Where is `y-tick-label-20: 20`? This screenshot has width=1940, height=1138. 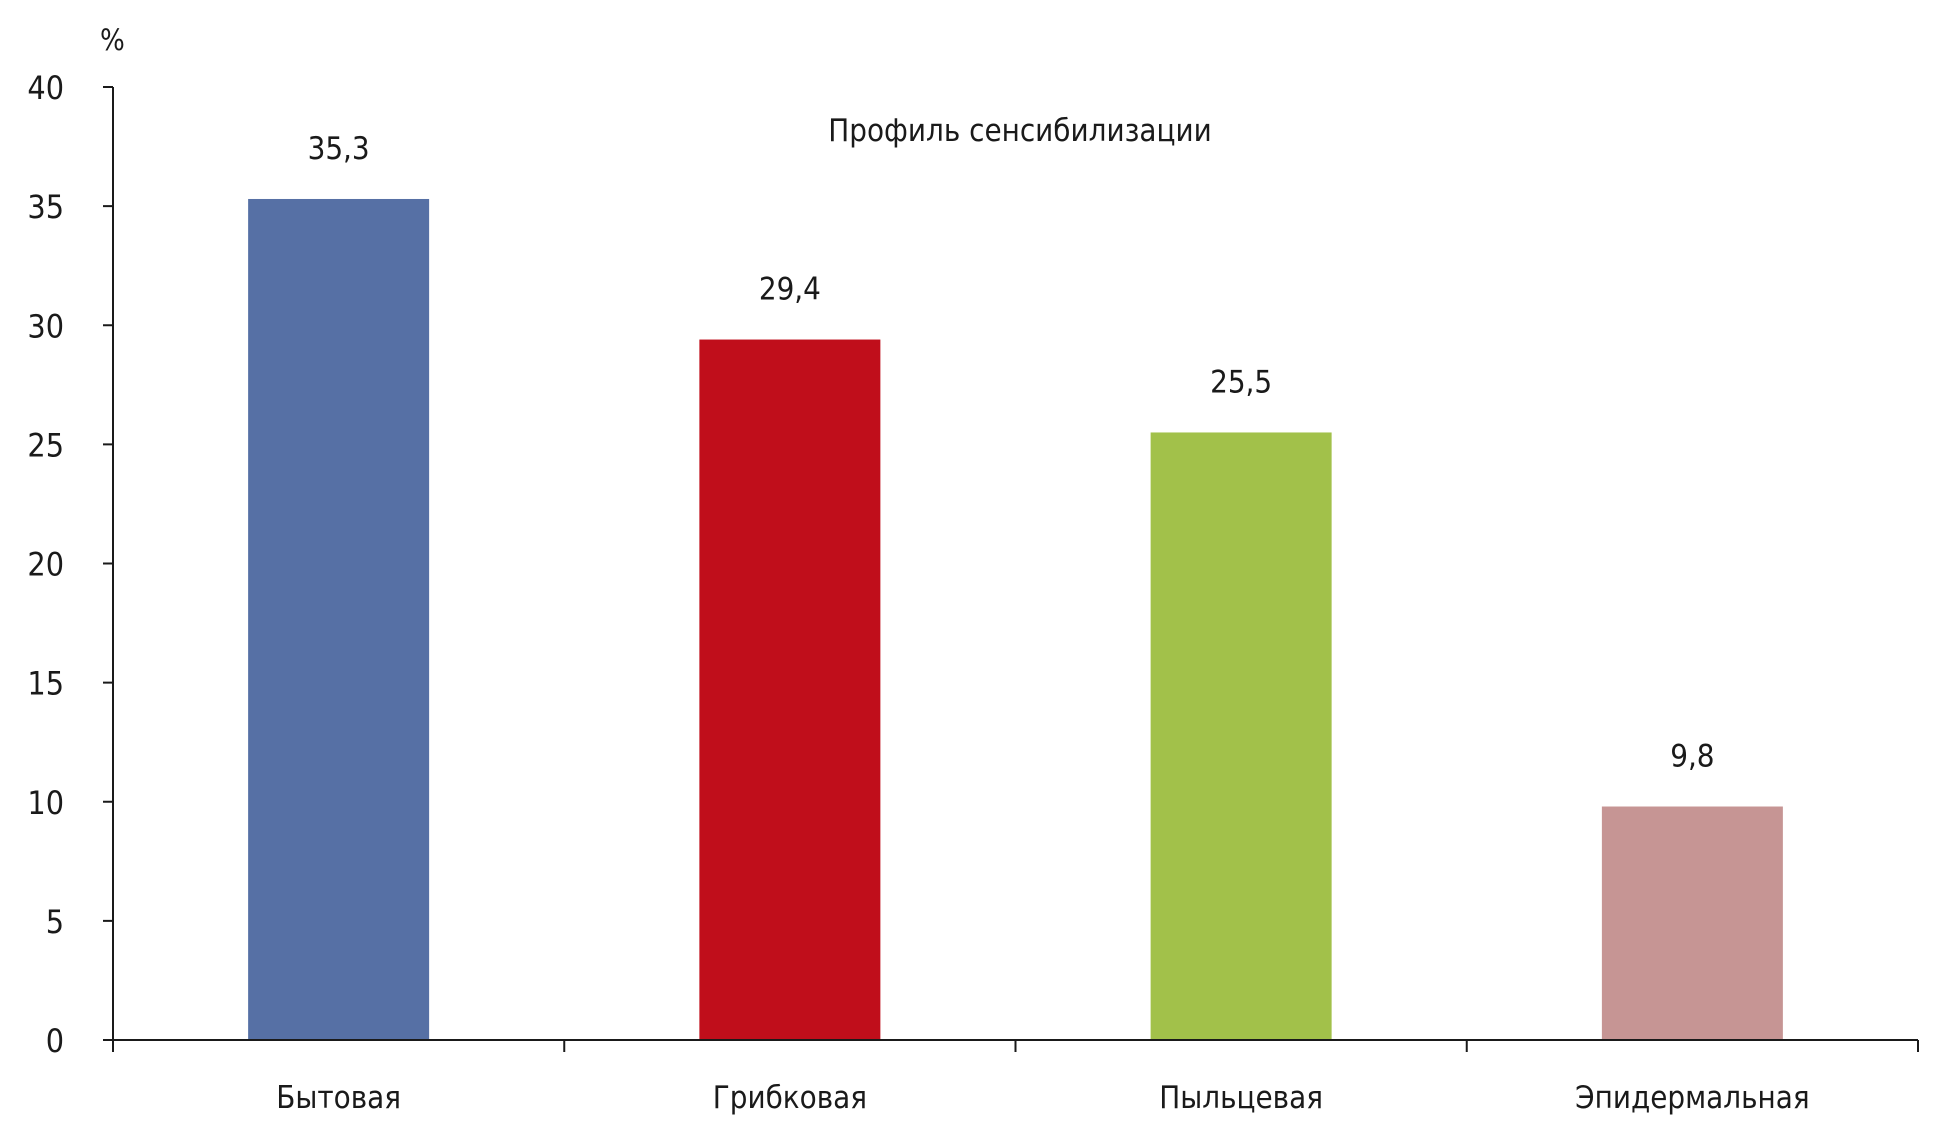
y-tick-label-20: 20 is located at coordinates (45, 565).